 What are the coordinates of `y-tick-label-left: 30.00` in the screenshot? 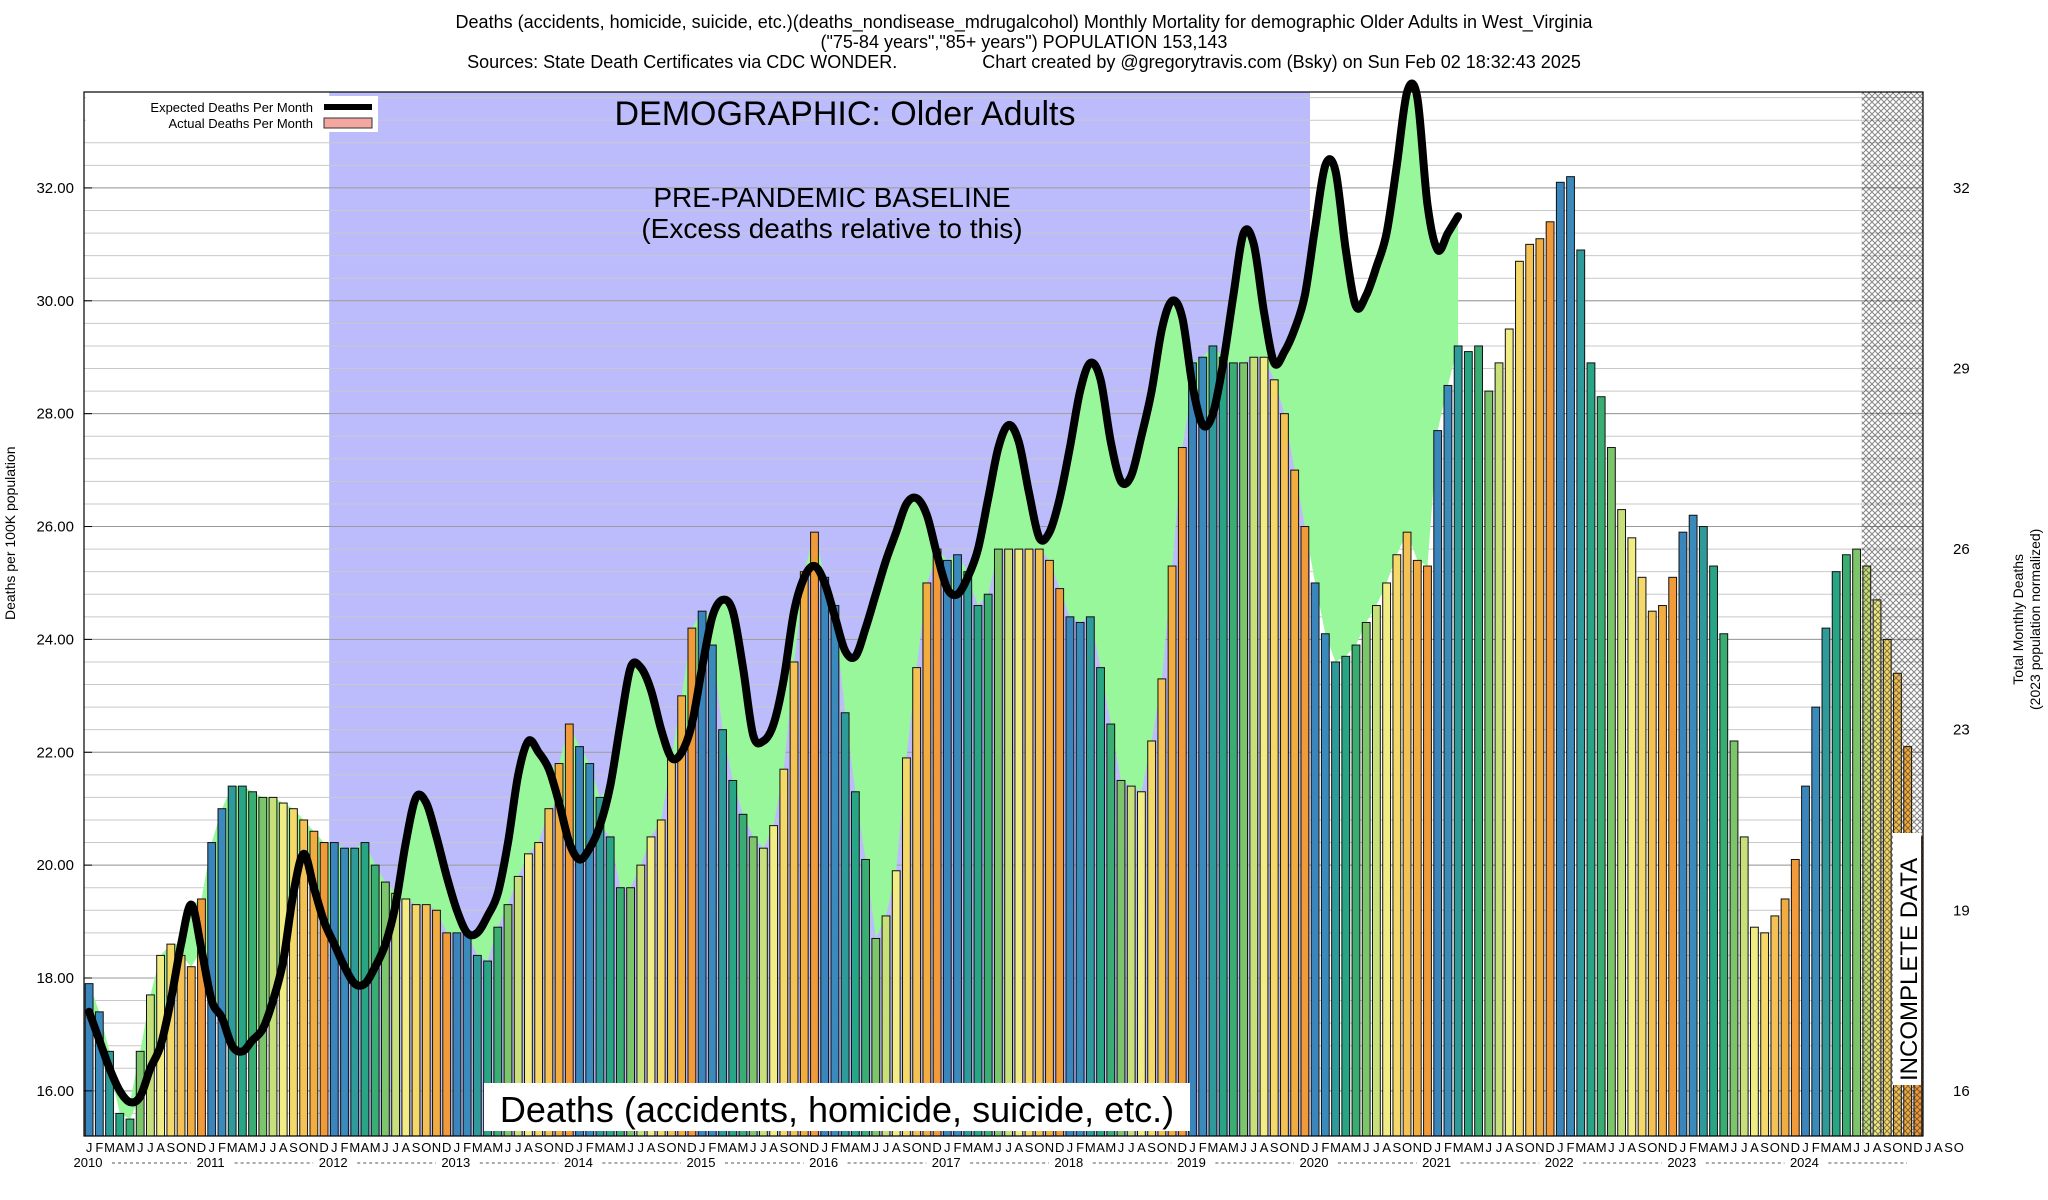 It's located at (55, 301).